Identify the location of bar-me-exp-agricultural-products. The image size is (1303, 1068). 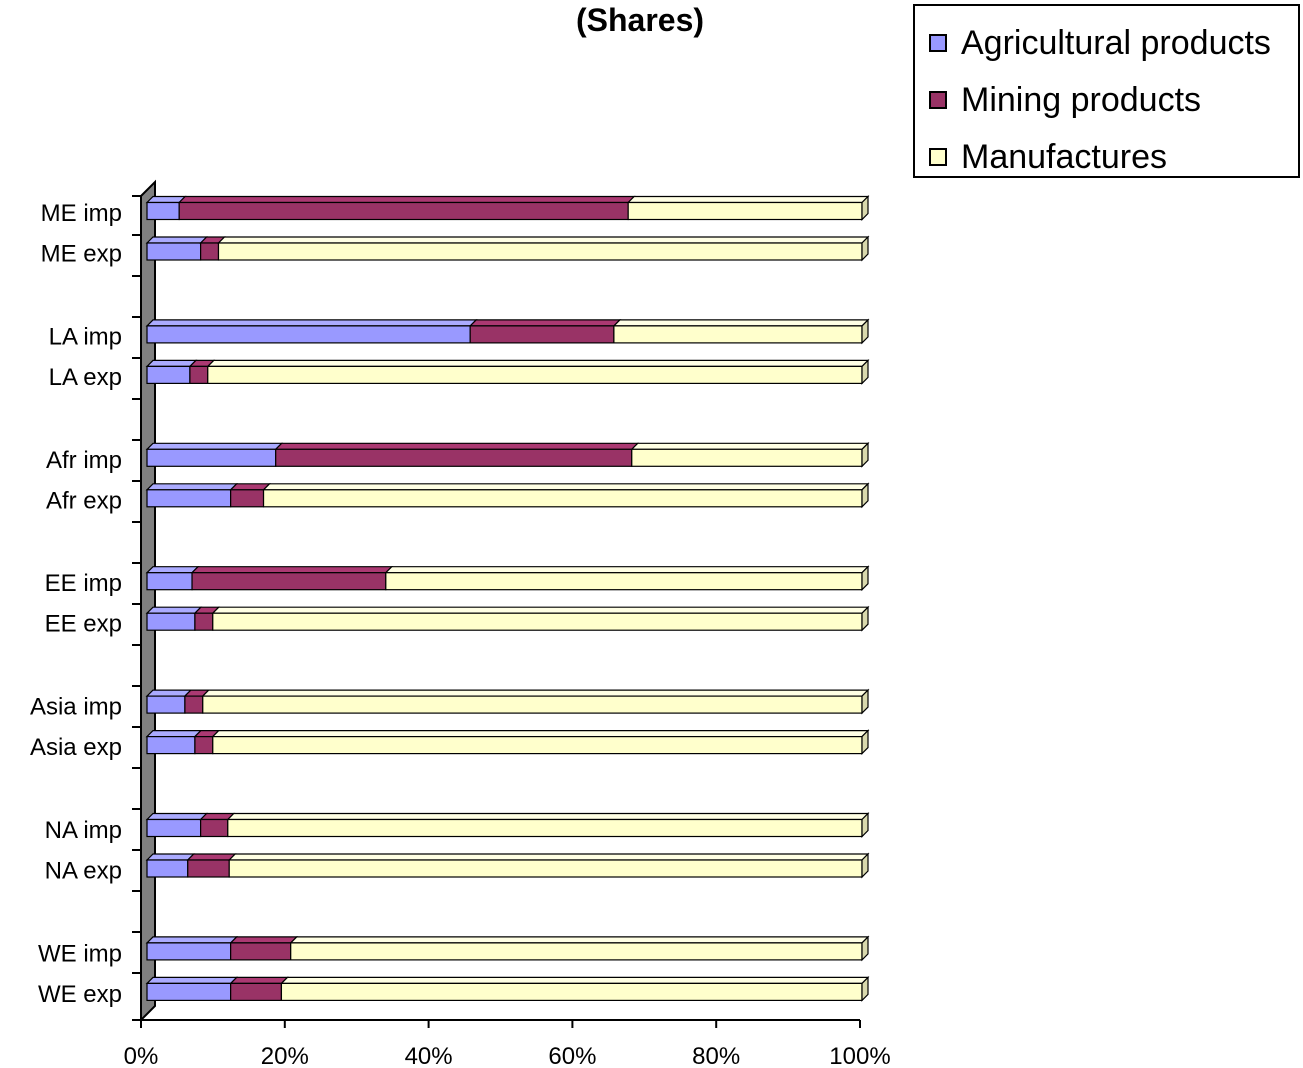
(177, 248).